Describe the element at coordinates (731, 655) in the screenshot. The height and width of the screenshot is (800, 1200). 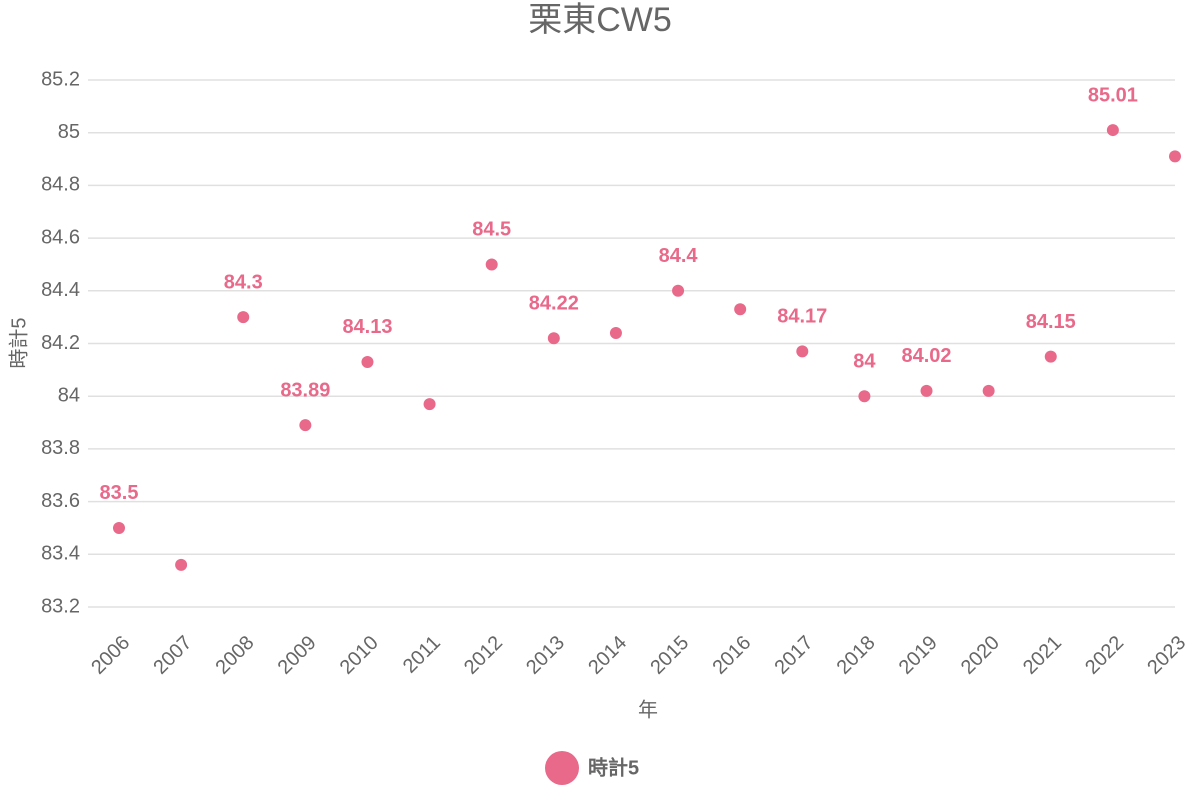
I see `x-tick-label: 2016` at that location.